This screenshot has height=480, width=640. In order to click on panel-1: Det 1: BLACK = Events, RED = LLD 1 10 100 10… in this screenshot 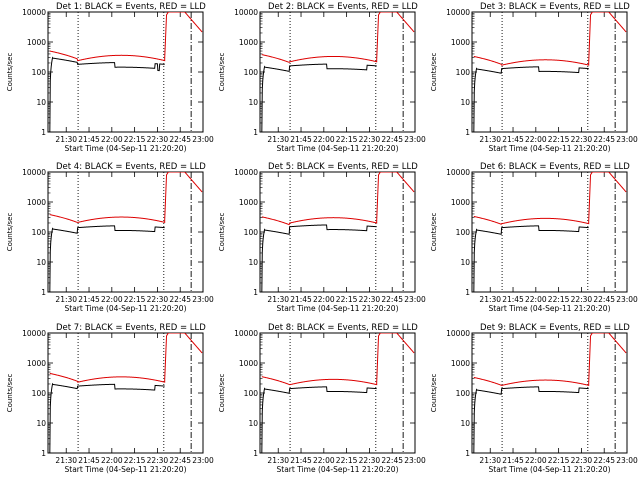, I will do `click(110, 77)`.